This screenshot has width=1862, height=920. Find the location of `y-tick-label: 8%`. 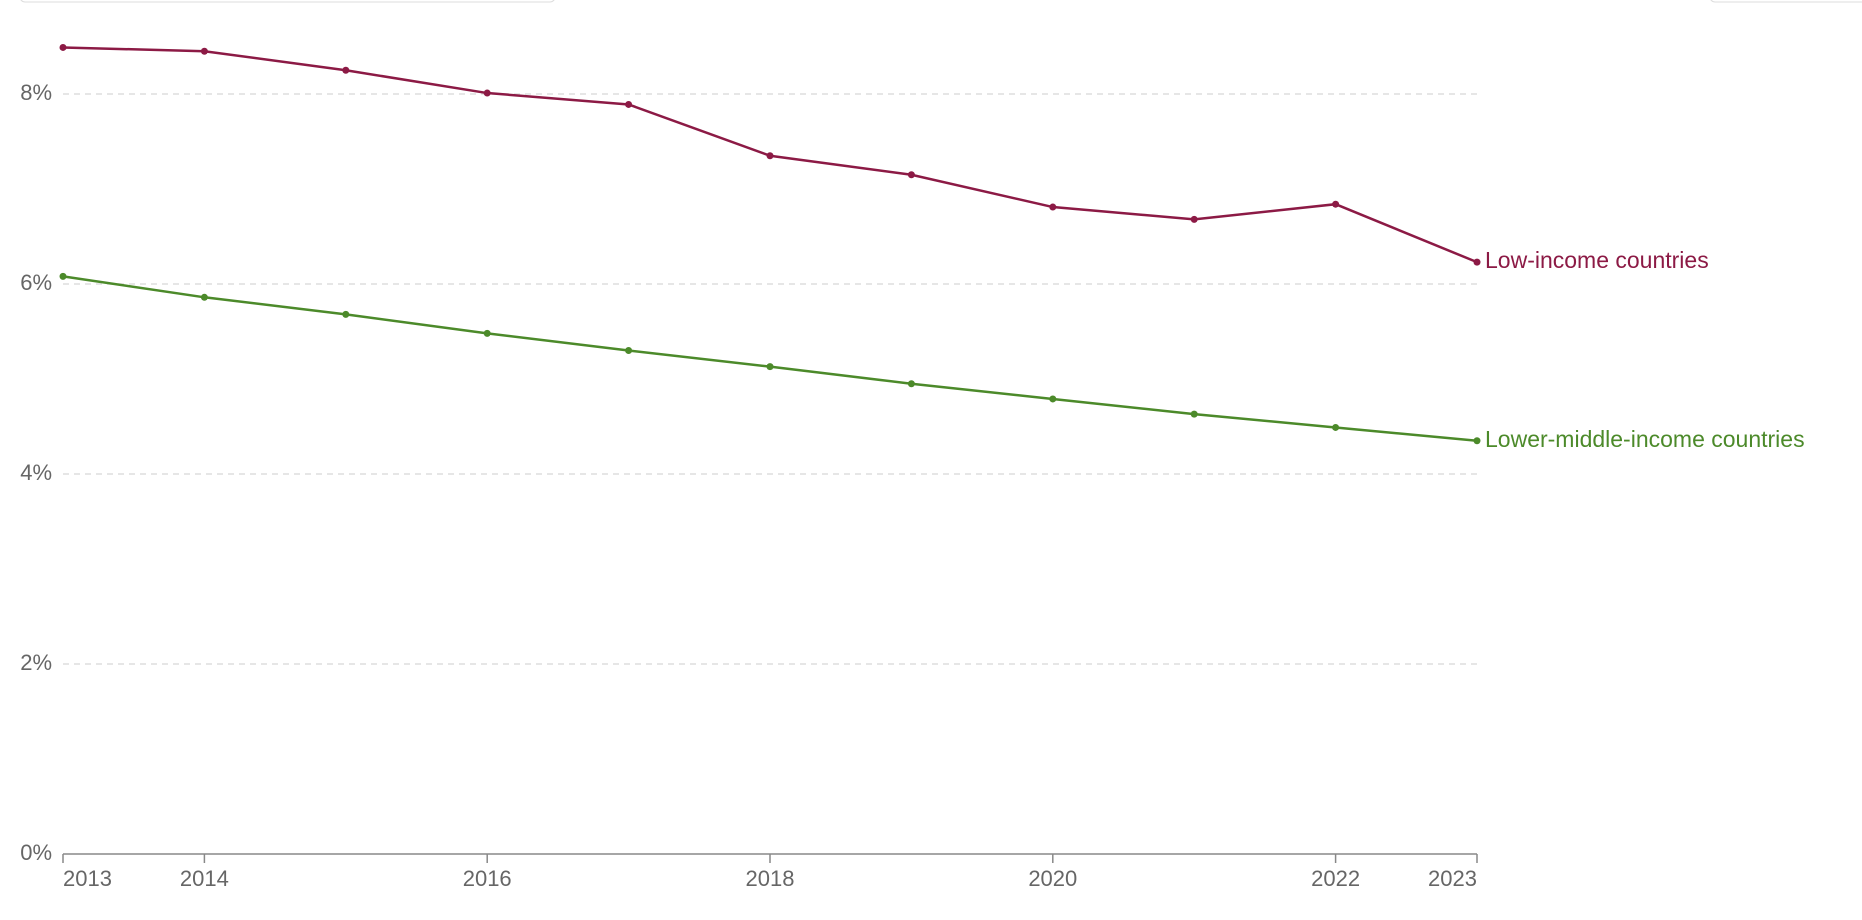

y-tick-label: 8% is located at coordinates (36, 92).